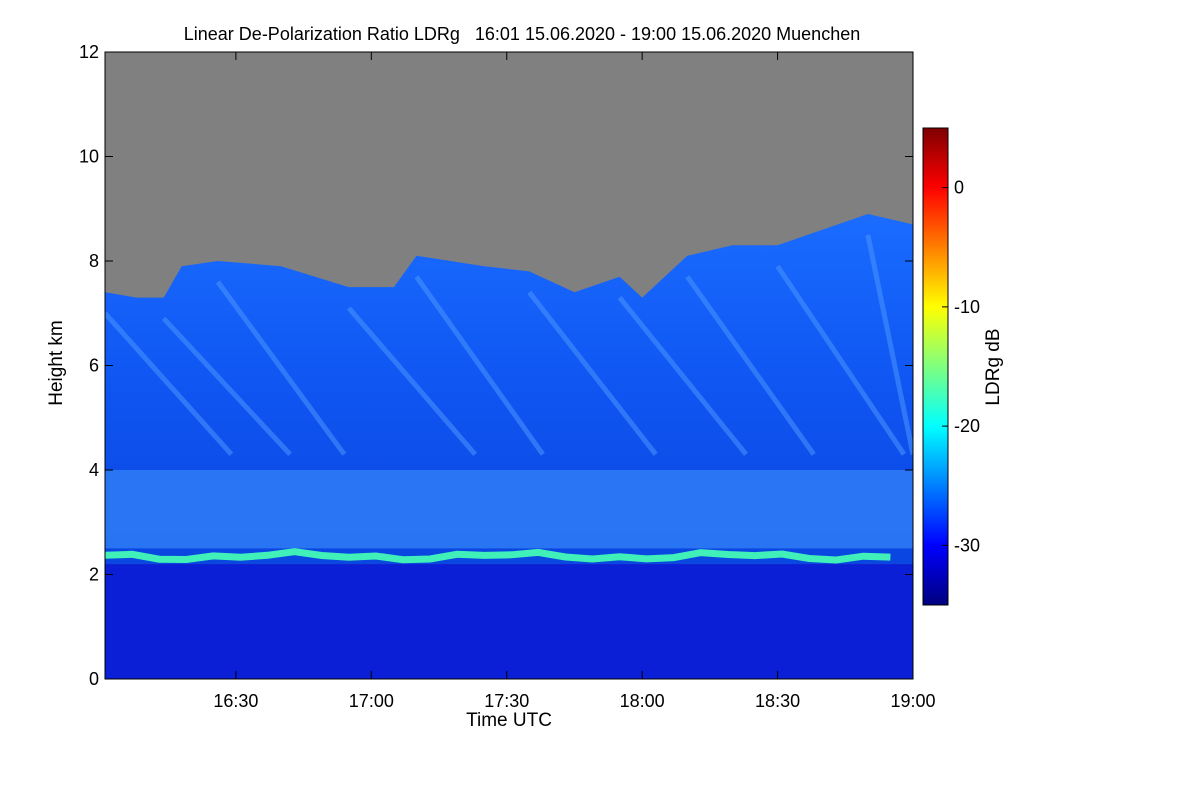  What do you see at coordinates (642, 701) in the screenshot?
I see `x-tick-label: 18:00` at bounding box center [642, 701].